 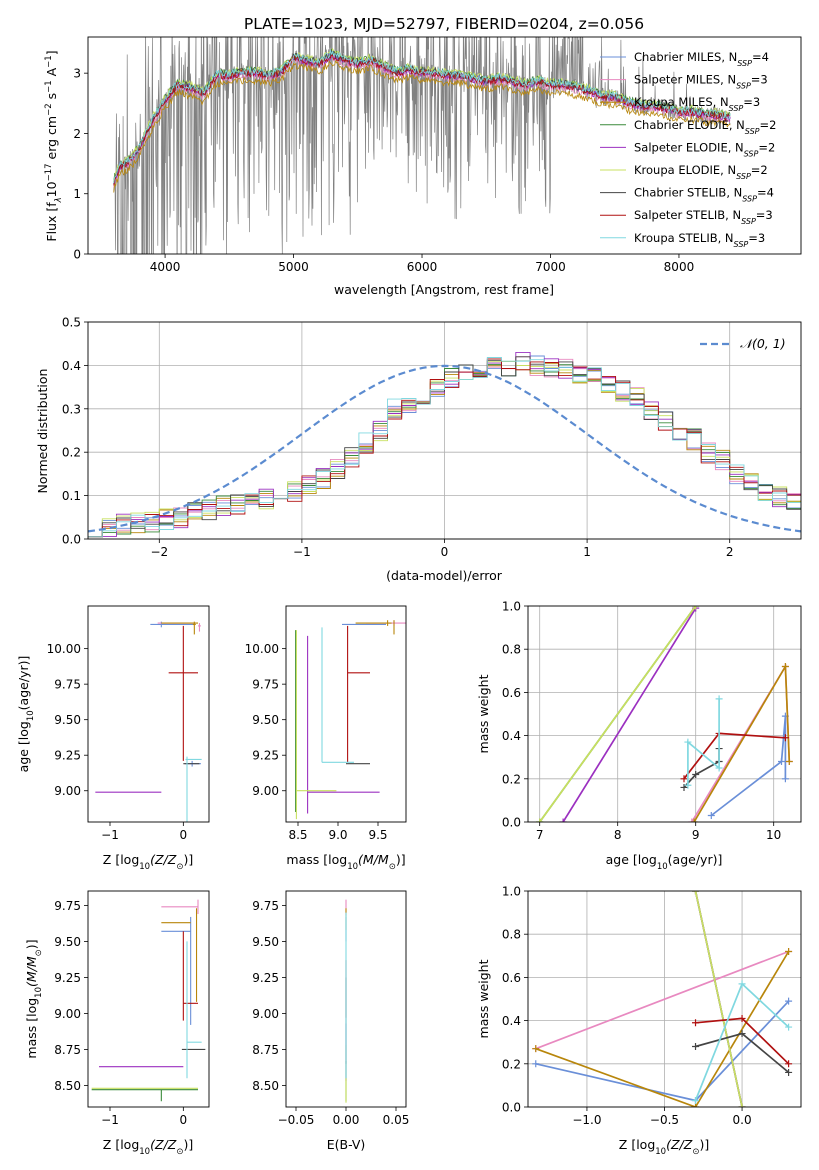 I want to click on x-tick-label: −2, so click(x=159, y=552).